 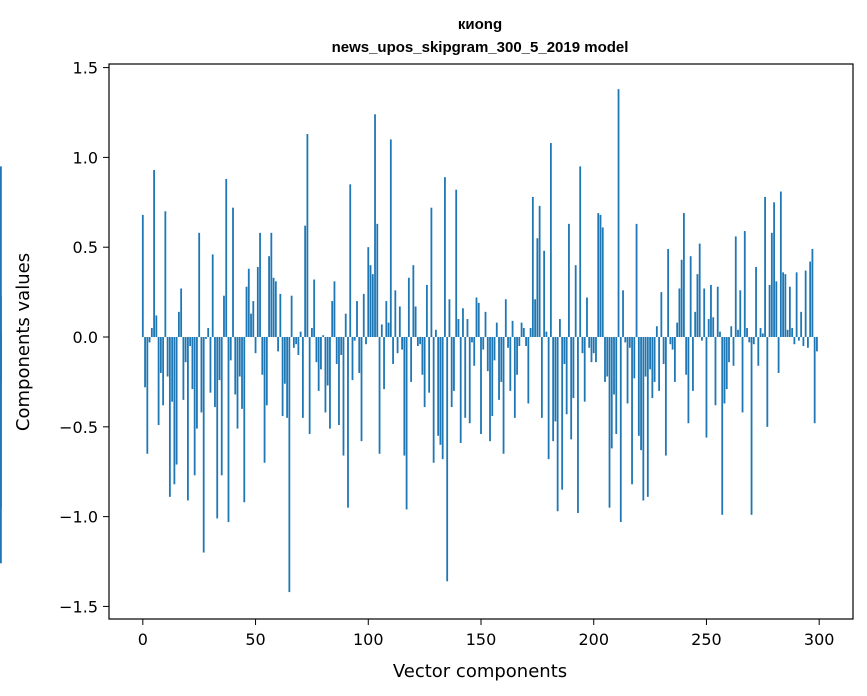 What do you see at coordinates (480, 671) in the screenshot?
I see `x-axis-label: Vector components` at bounding box center [480, 671].